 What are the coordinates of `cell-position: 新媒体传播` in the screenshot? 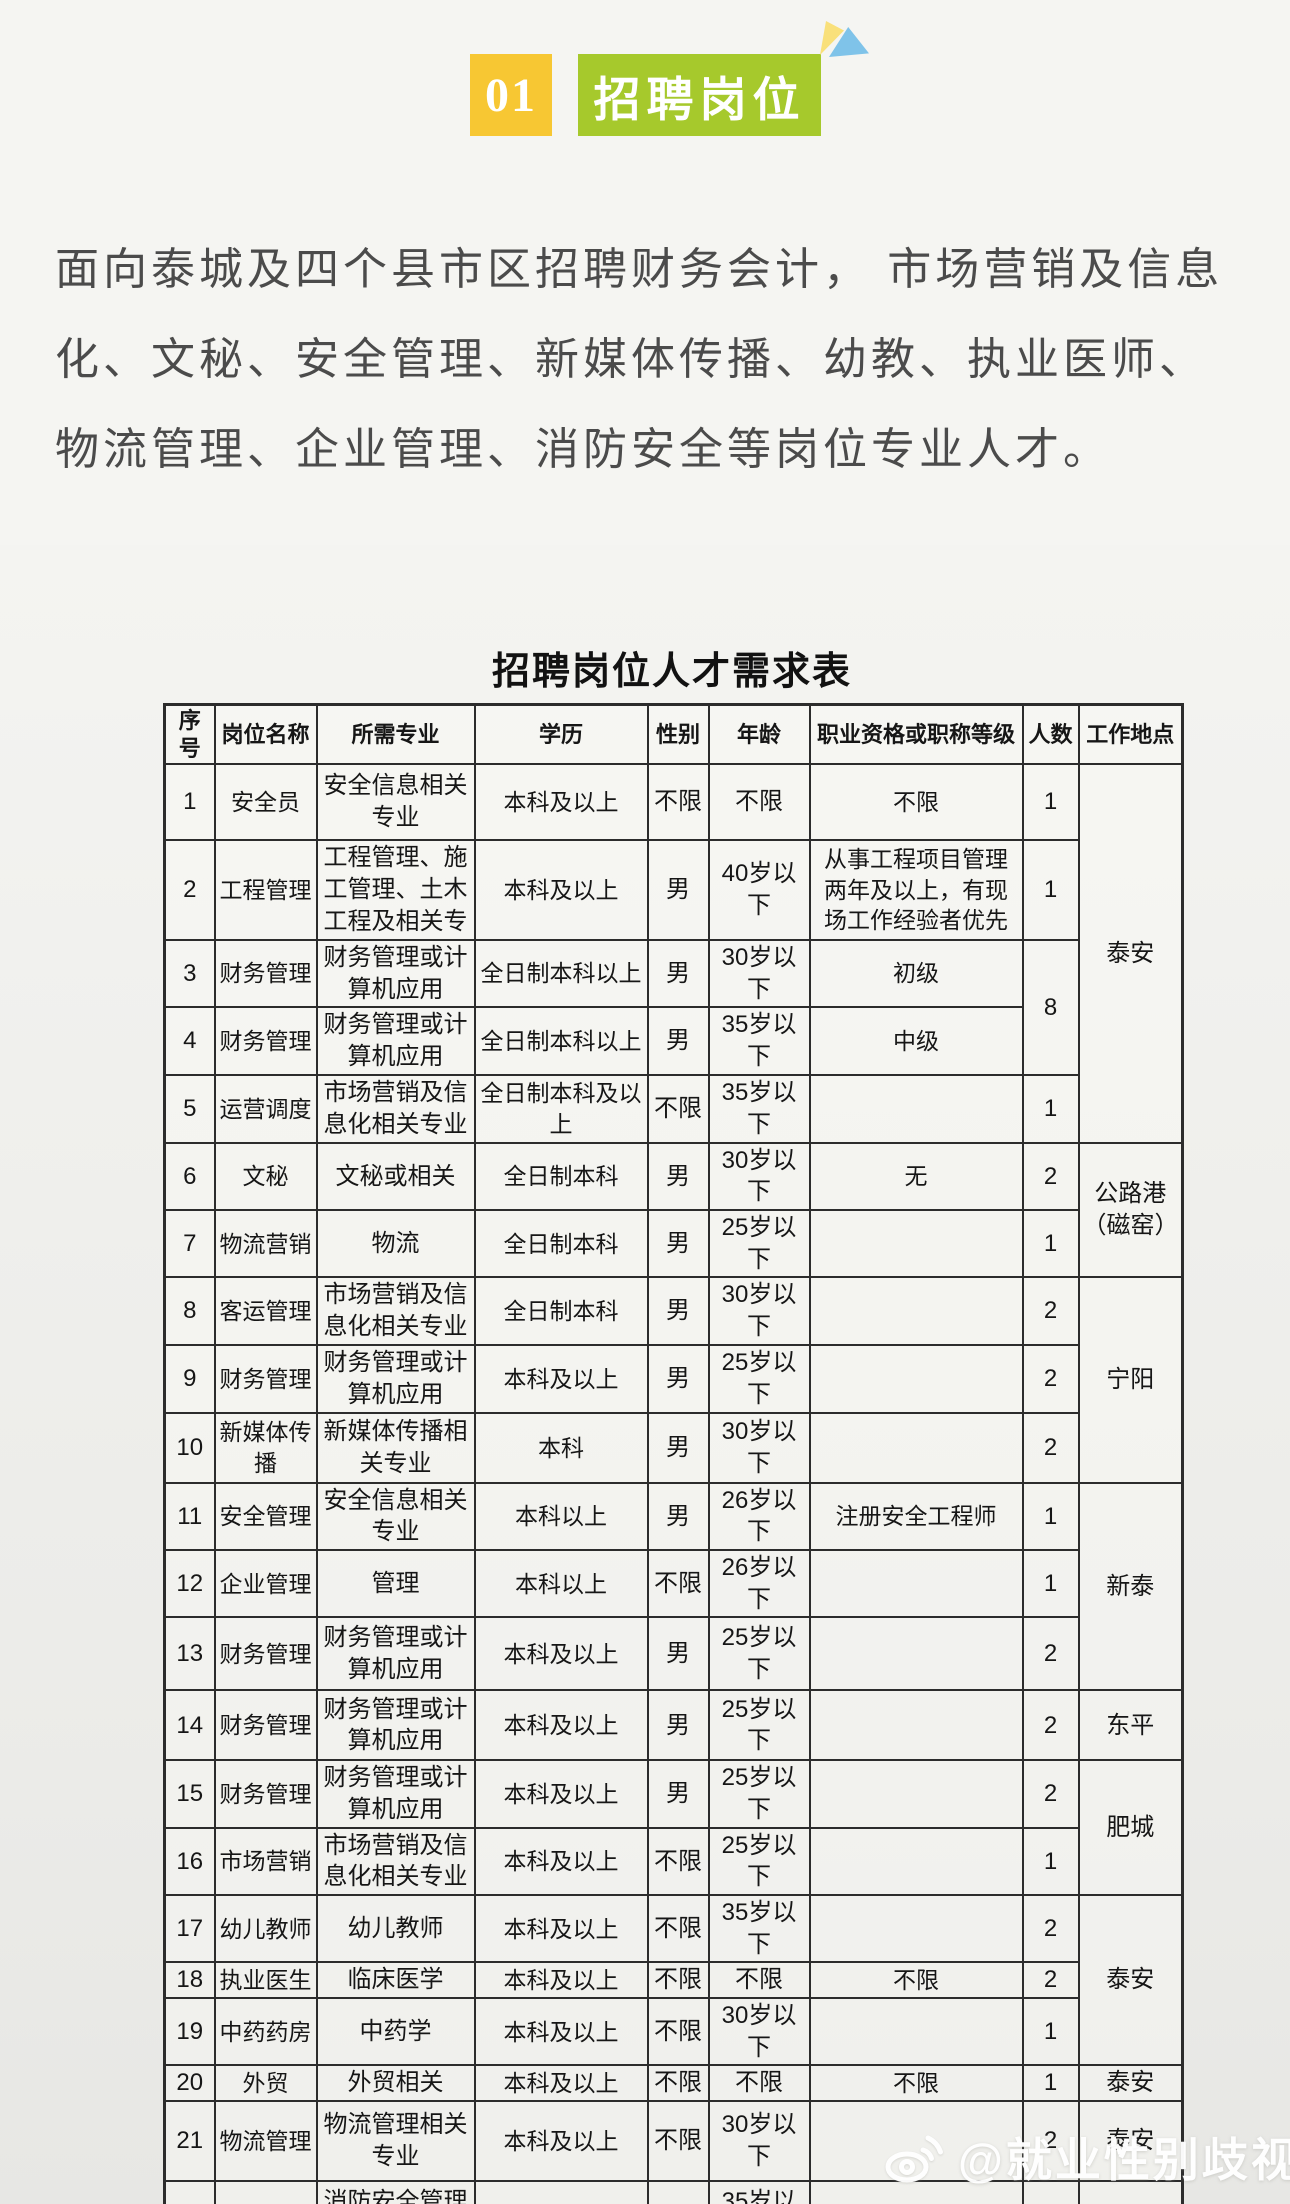 It's located at (265, 1447).